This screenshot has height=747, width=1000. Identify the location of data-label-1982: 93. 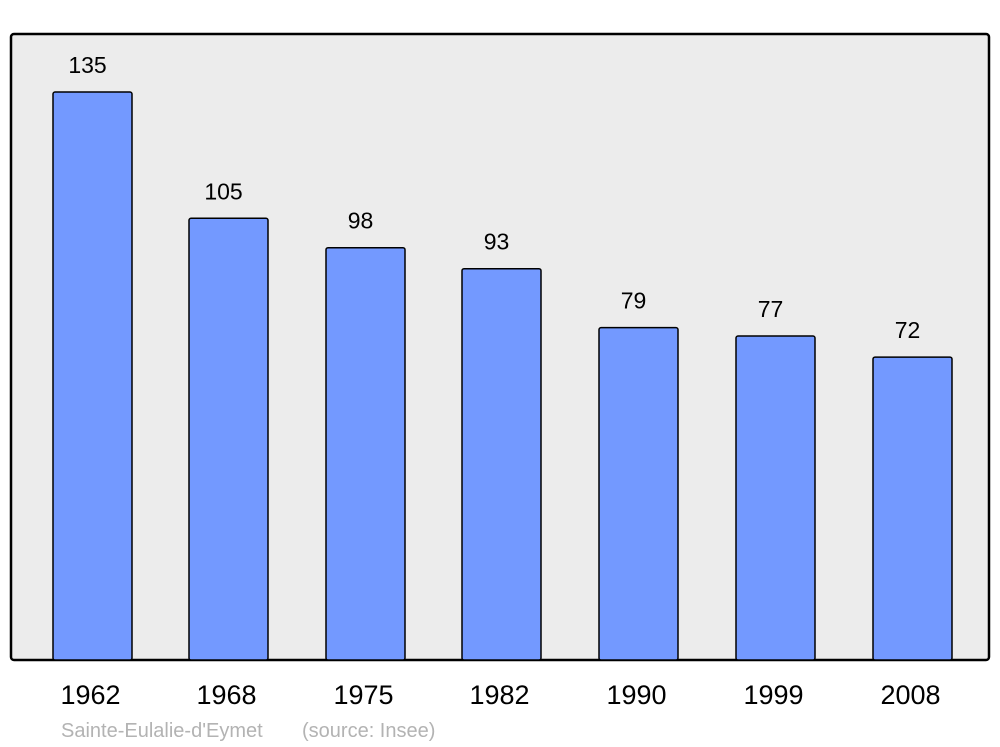
(497, 242).